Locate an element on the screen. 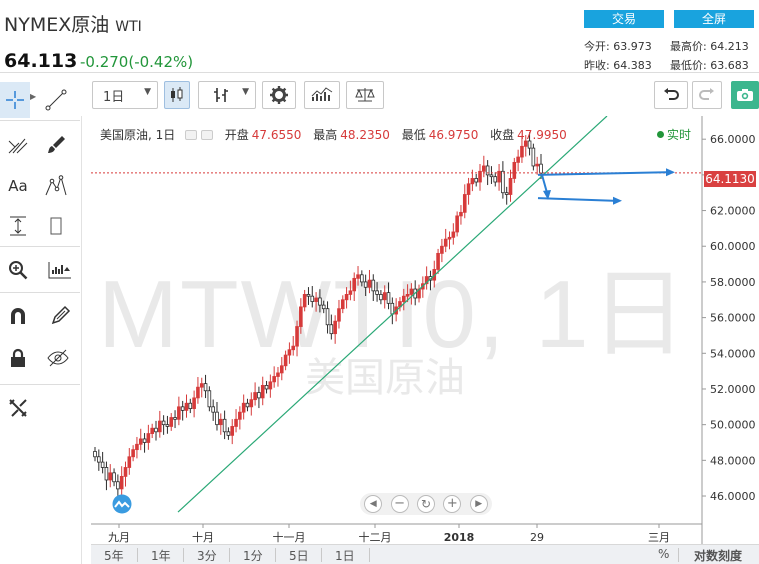  prev-close-label: 昨收: is located at coordinates (597, 65).